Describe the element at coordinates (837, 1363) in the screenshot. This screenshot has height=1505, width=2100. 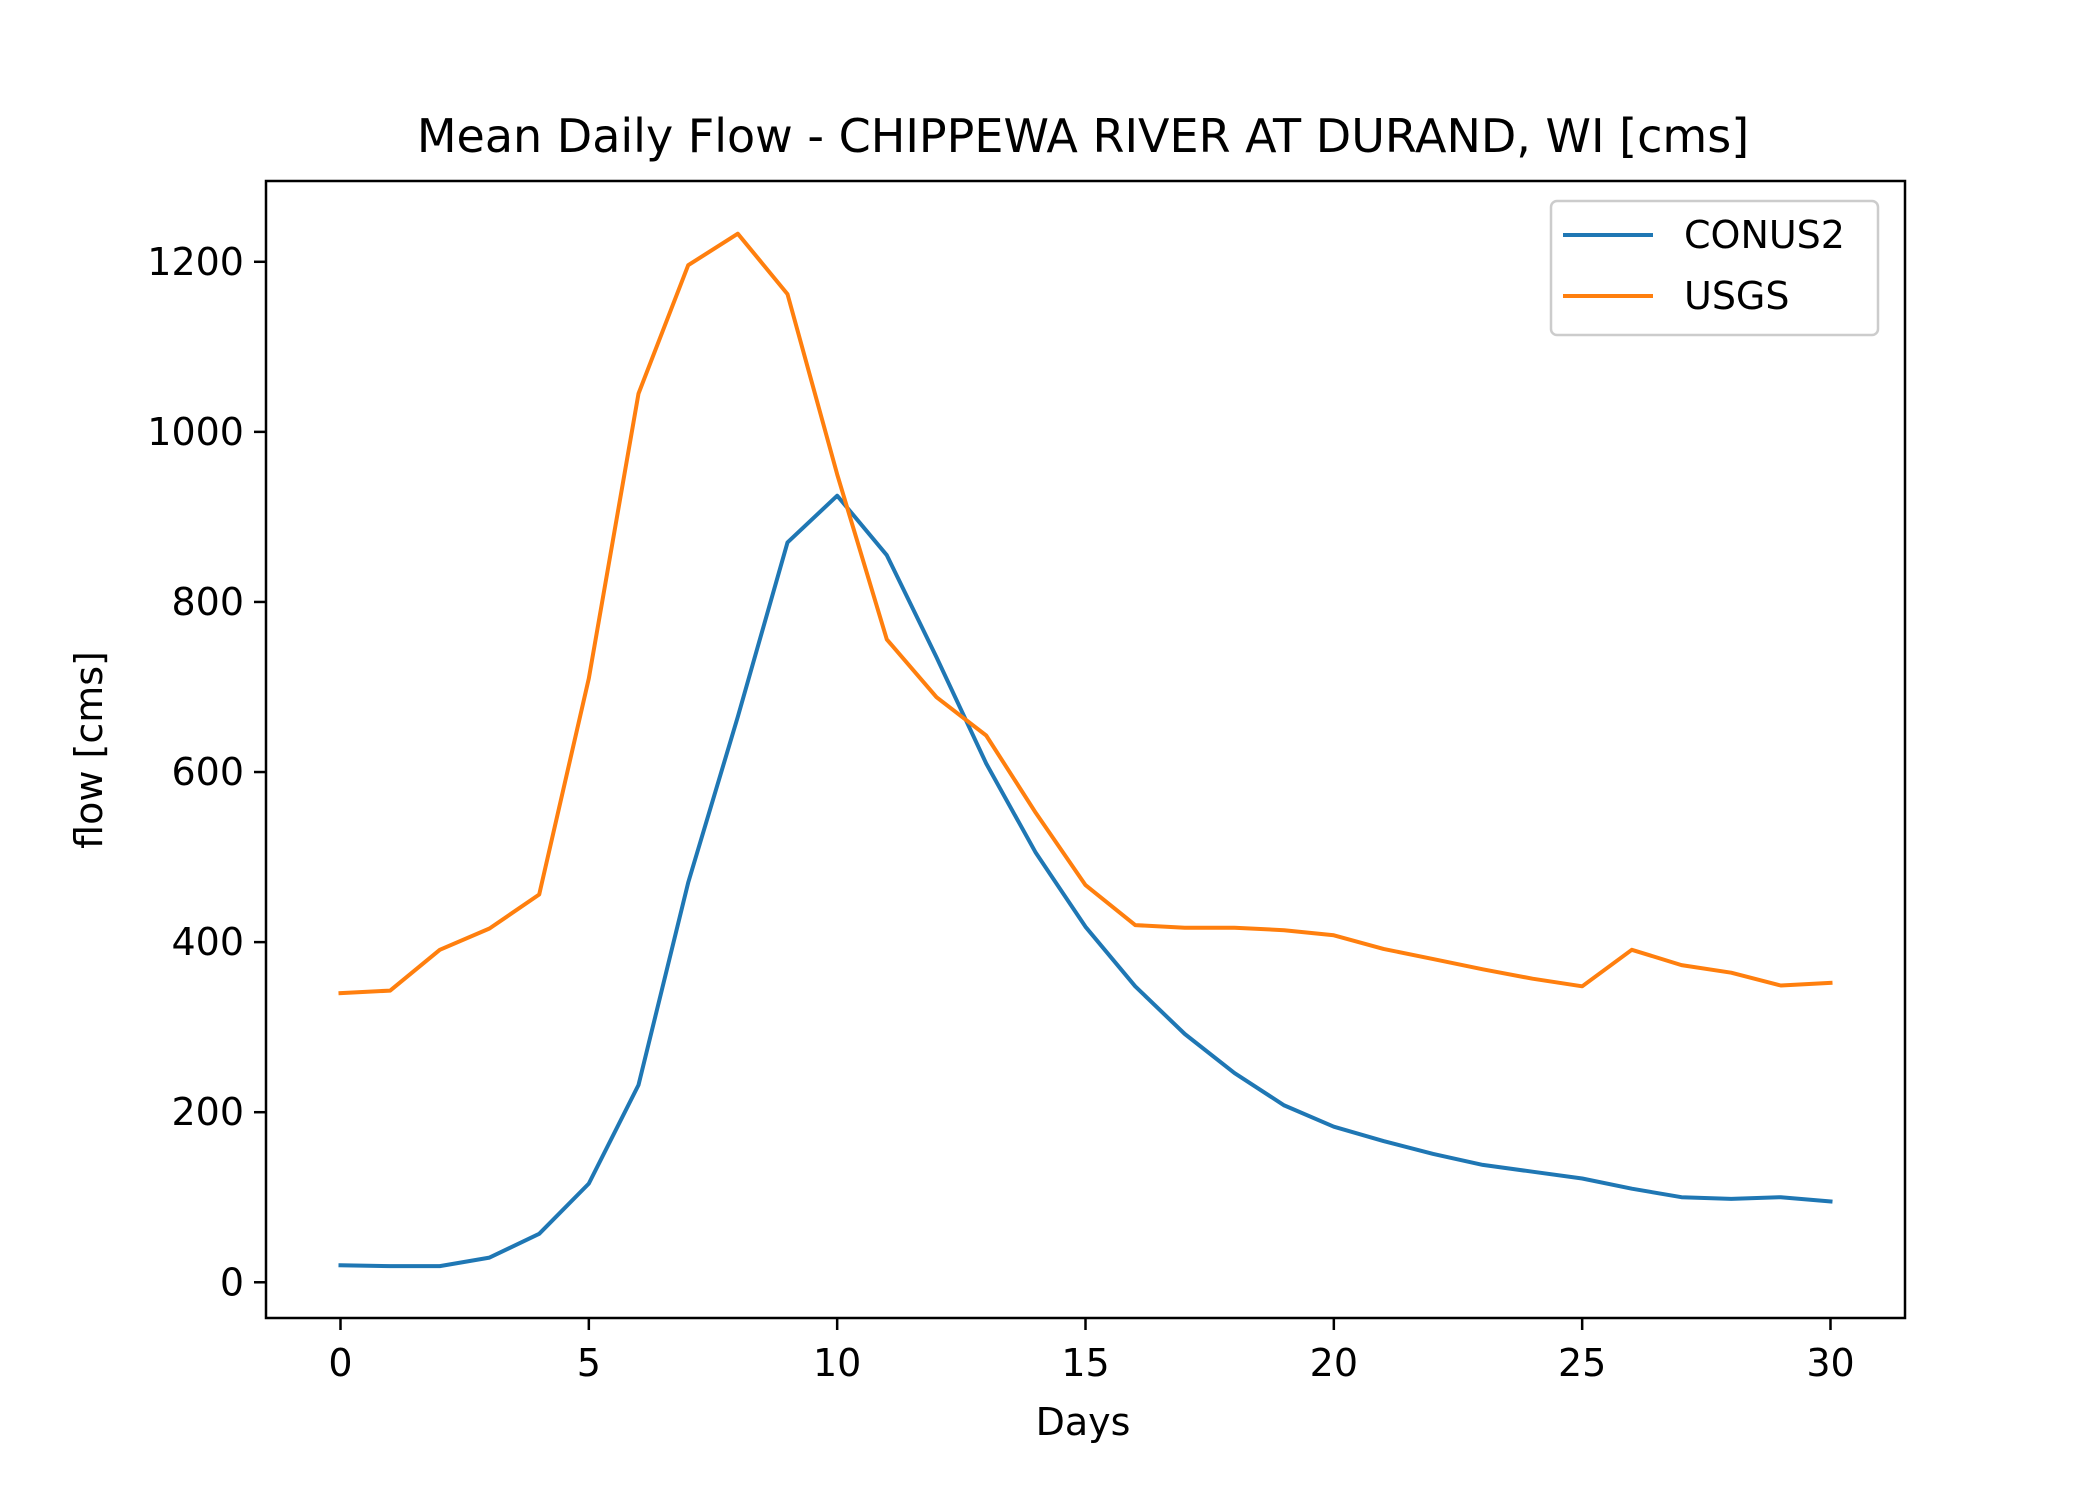
I see `x-tick-label: 10` at that location.